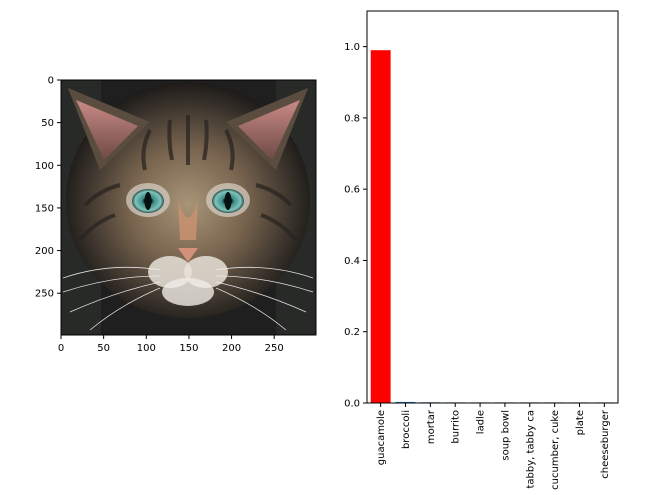 The height and width of the screenshot is (495, 657). What do you see at coordinates (51, 81) in the screenshot?
I see `image-y-tick-label: 0` at bounding box center [51, 81].